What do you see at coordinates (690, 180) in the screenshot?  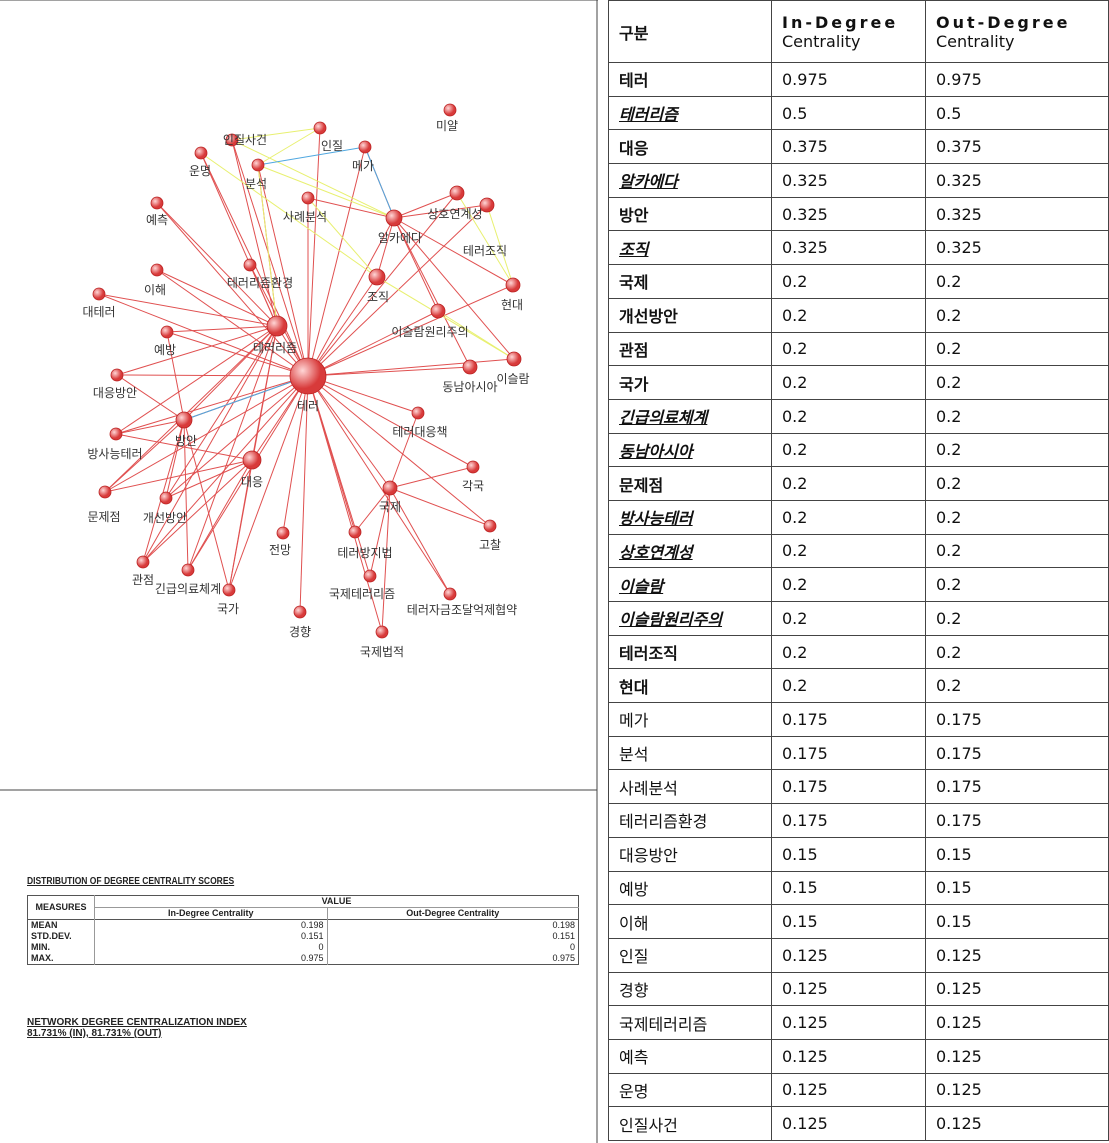 I see `cell: 알카에다` at bounding box center [690, 180].